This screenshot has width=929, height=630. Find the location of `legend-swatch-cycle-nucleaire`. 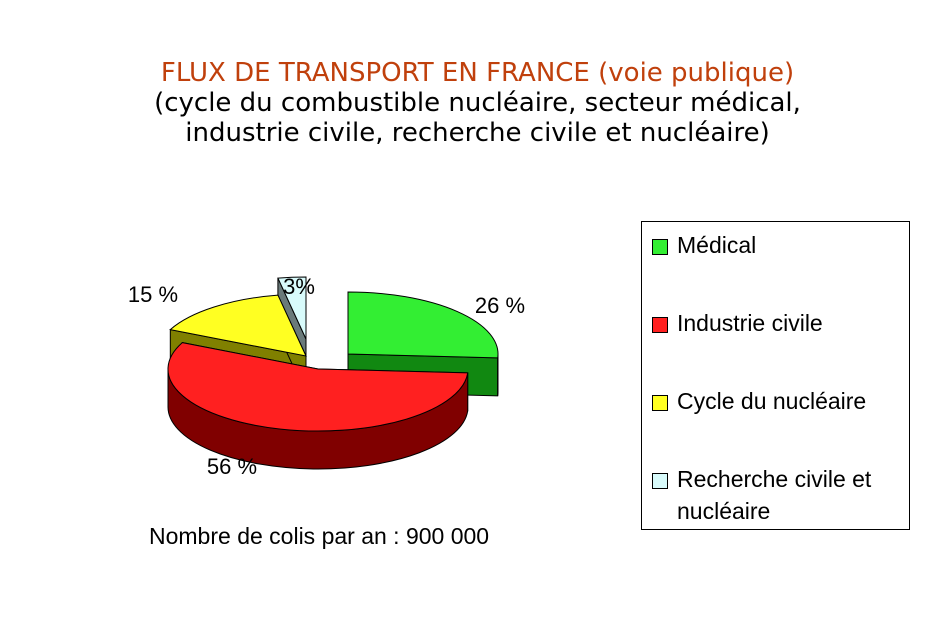

legend-swatch-cycle-nucleaire is located at coordinates (660, 403).